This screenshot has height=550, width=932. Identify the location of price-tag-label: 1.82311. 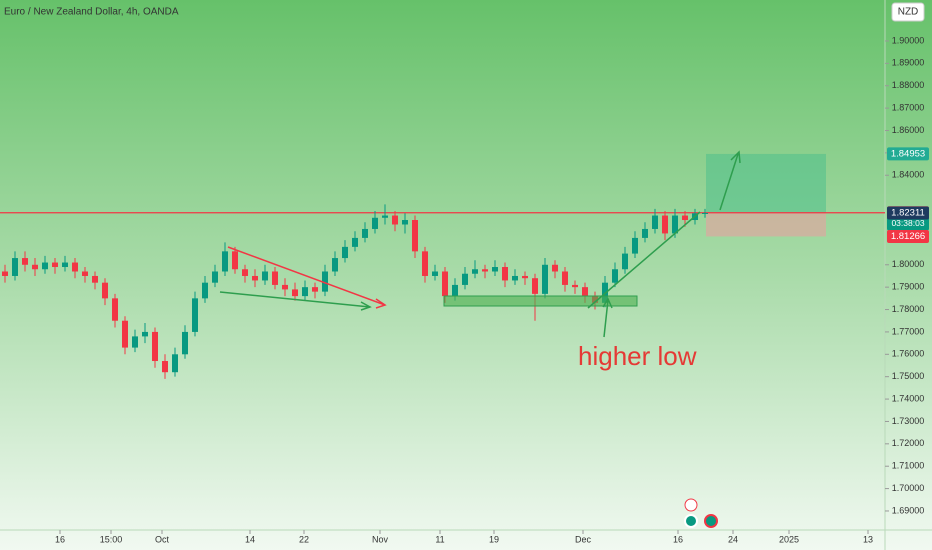
(908, 213).